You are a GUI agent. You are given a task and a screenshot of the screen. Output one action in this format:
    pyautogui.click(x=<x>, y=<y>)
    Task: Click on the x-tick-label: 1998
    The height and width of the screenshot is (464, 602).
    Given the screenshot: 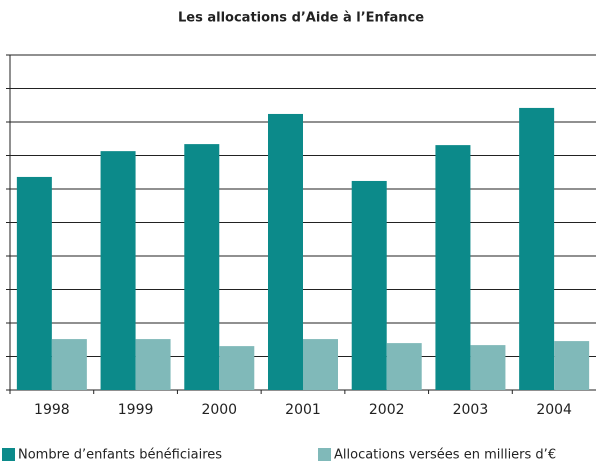 What is the action you would take?
    pyautogui.click(x=52, y=410)
    